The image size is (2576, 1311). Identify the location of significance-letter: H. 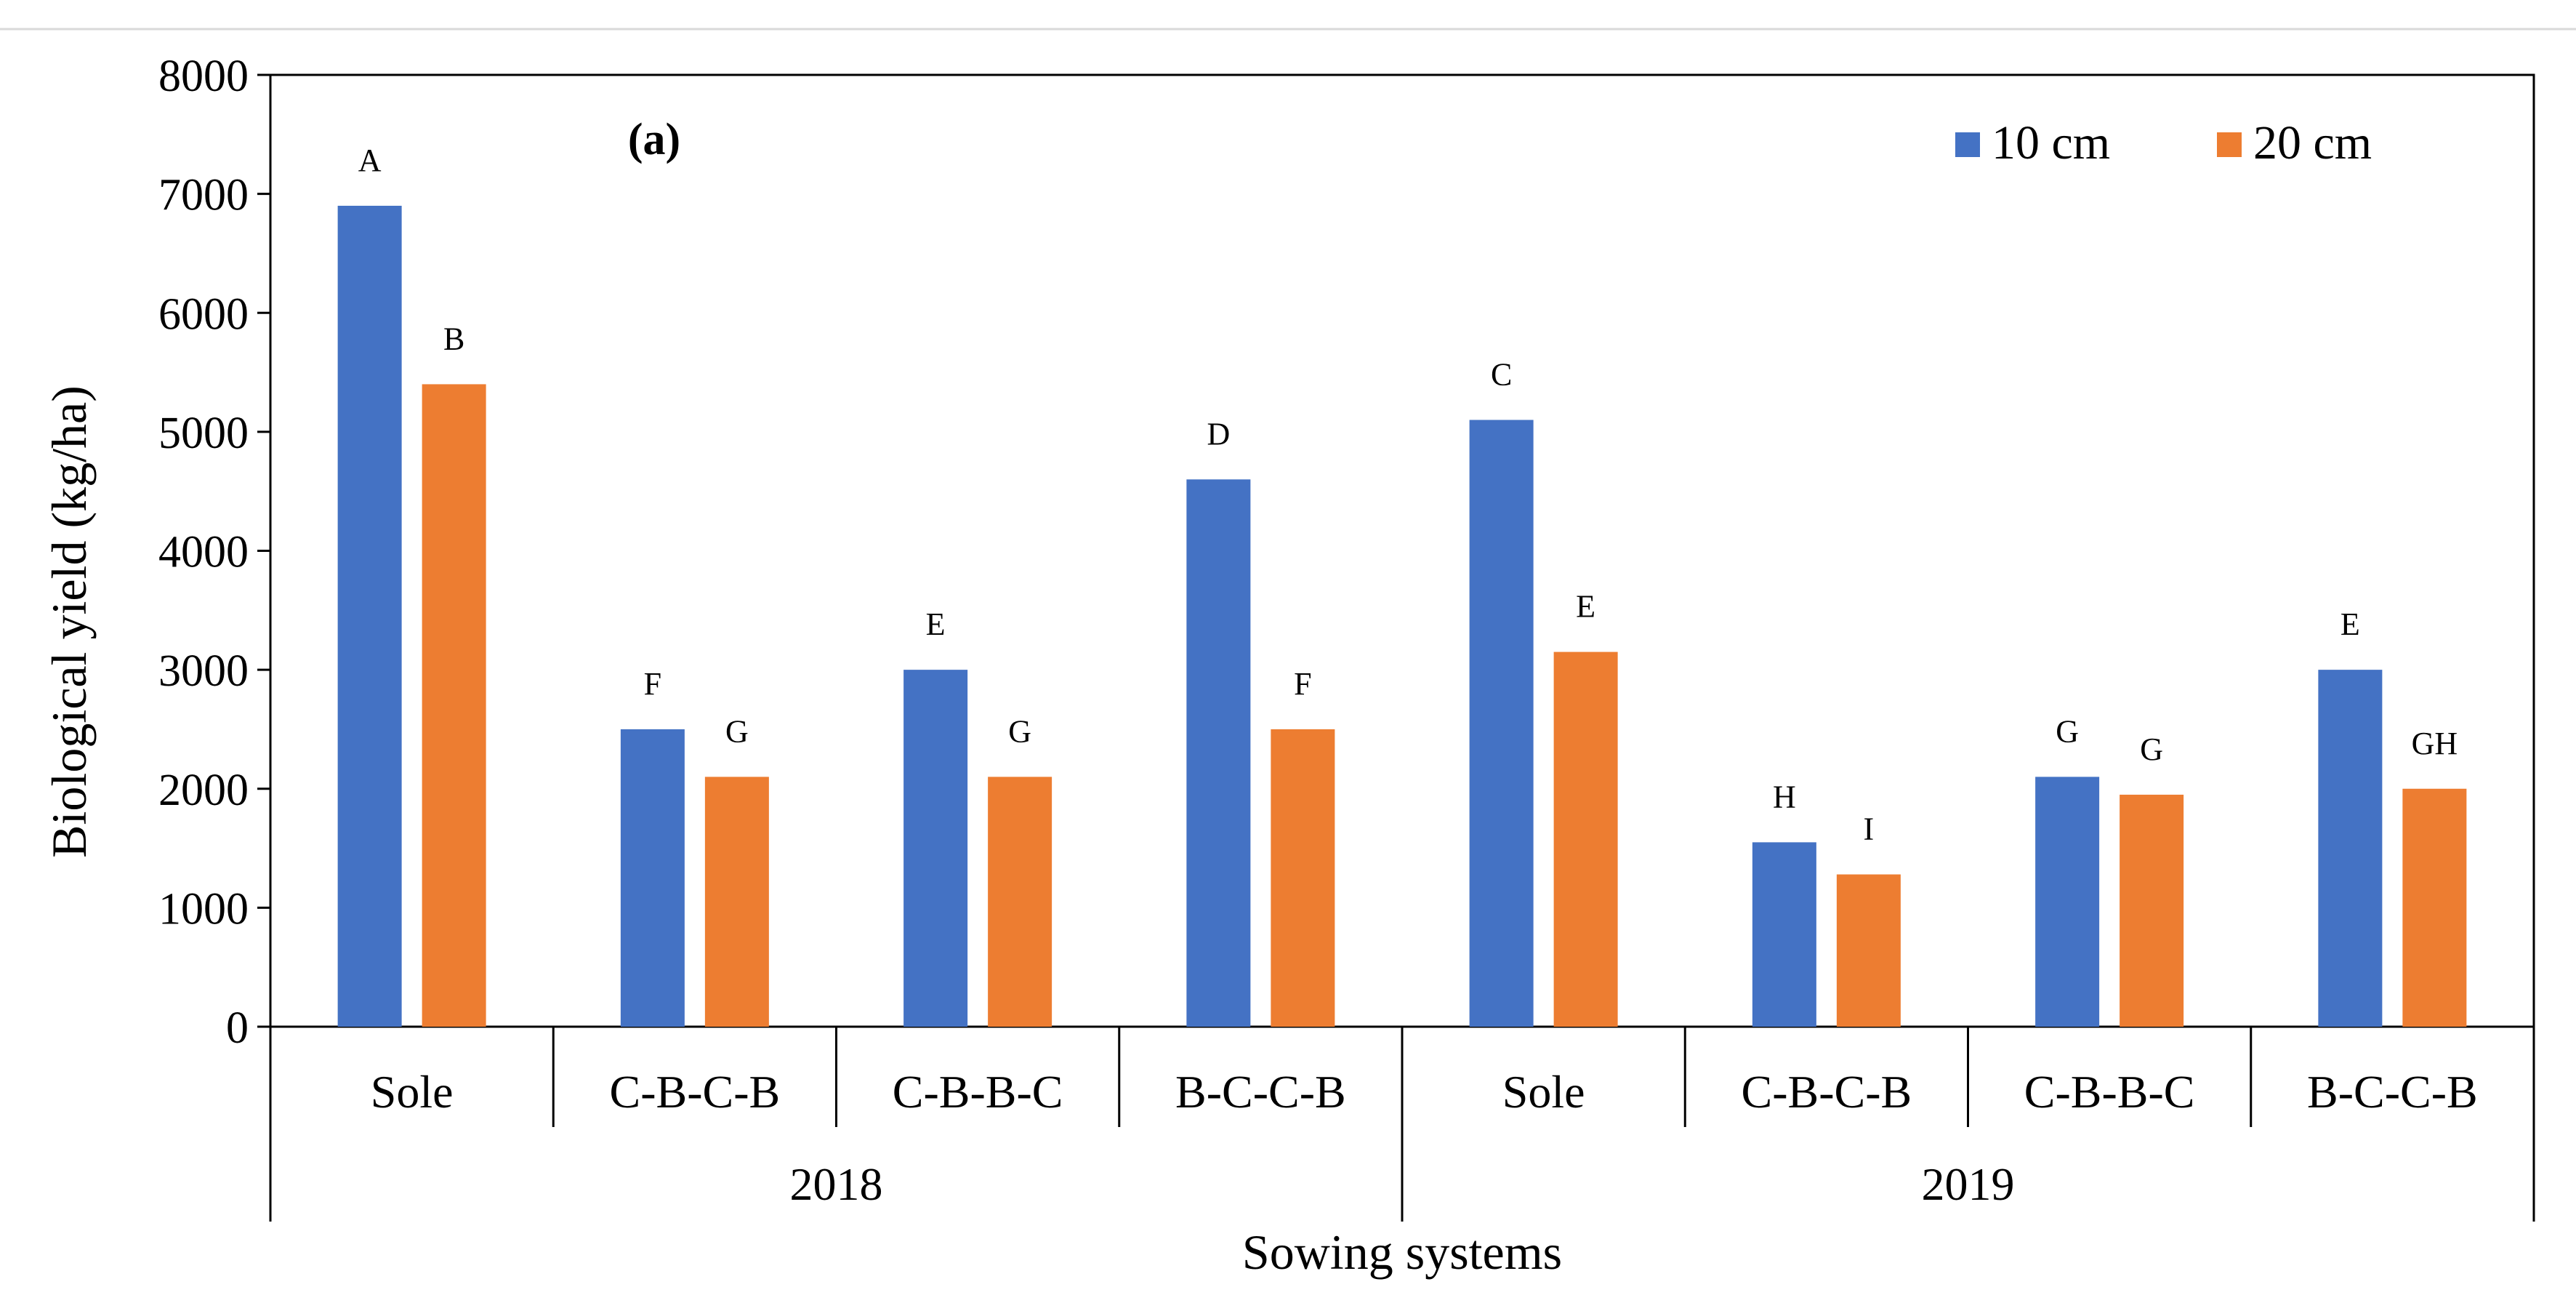
(1784, 796).